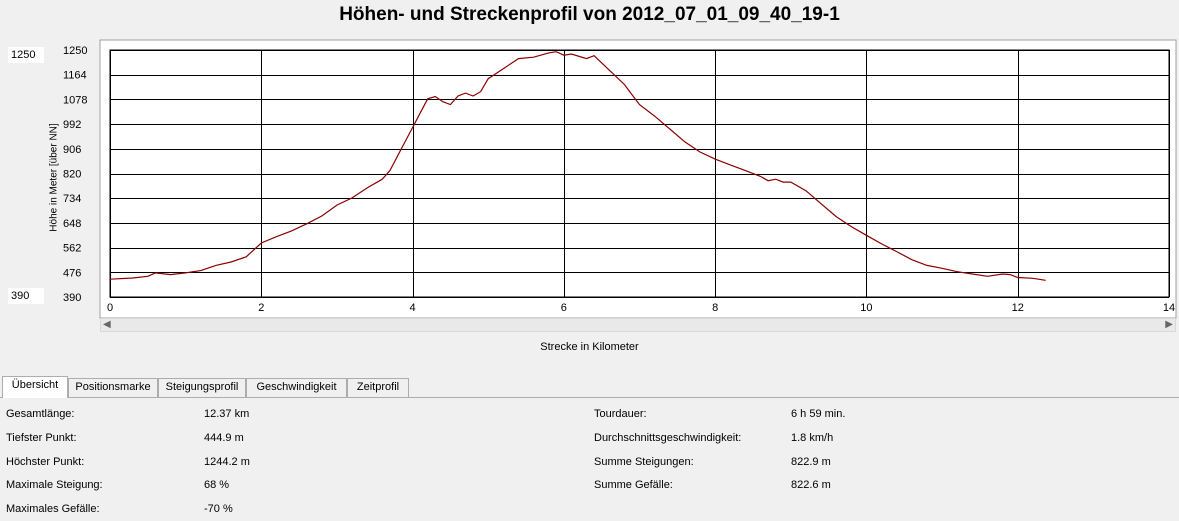  What do you see at coordinates (1169, 308) in the screenshot?
I see `x-tick-label: 14` at bounding box center [1169, 308].